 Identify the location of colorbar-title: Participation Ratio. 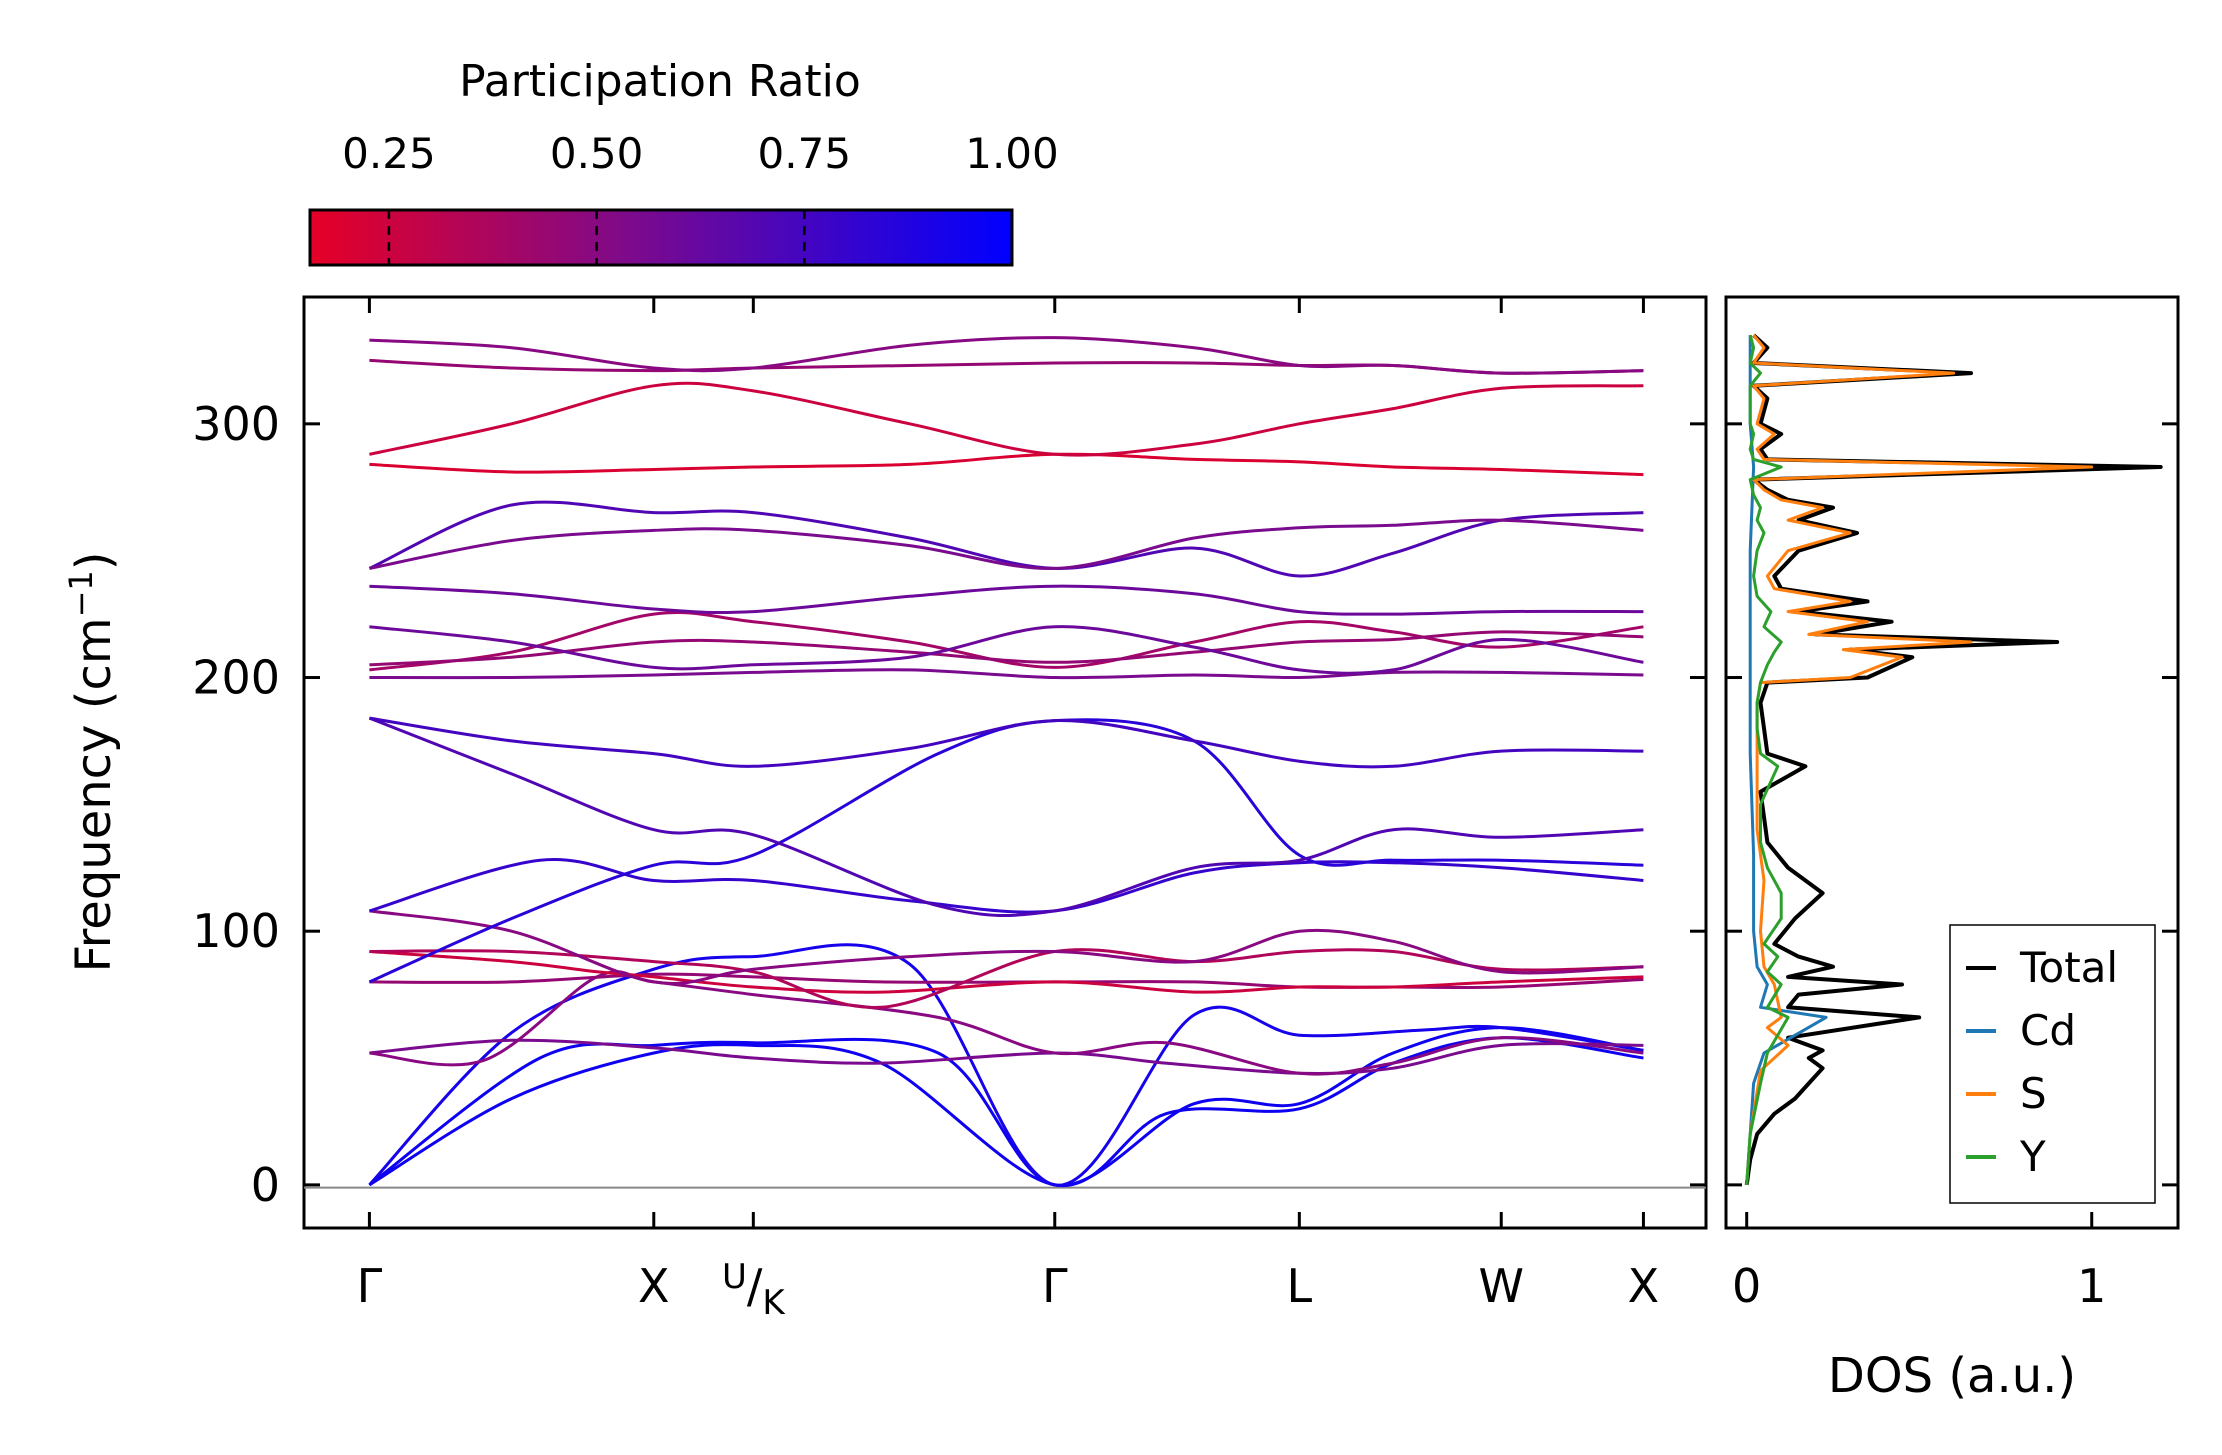
(660, 81).